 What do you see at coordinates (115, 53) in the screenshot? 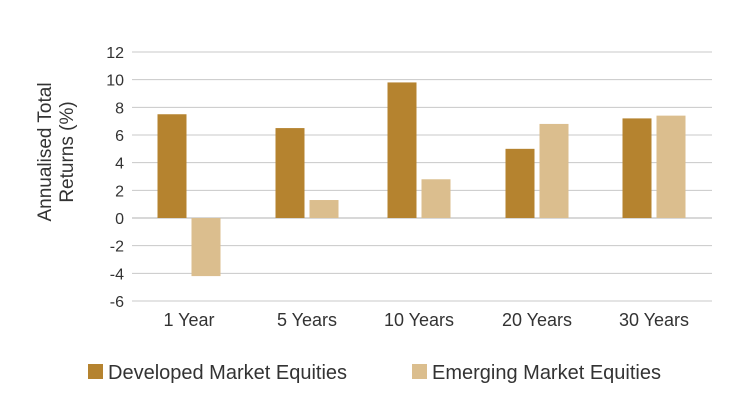
I see `y-tick-label: 12` at bounding box center [115, 53].